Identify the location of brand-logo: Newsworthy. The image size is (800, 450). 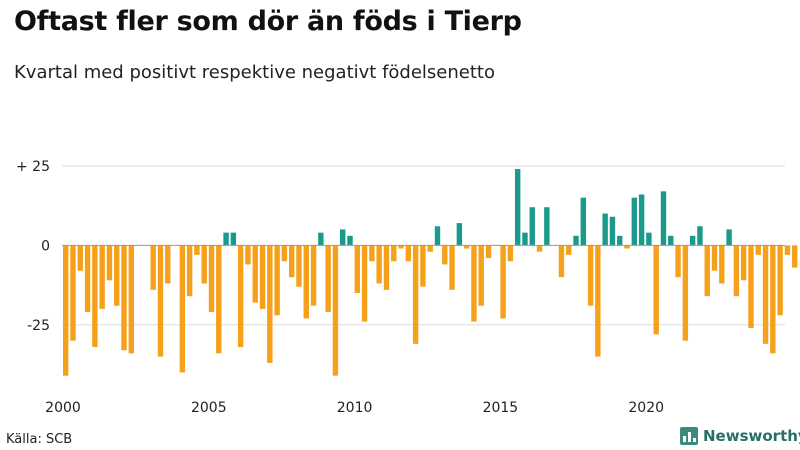
(740, 436).